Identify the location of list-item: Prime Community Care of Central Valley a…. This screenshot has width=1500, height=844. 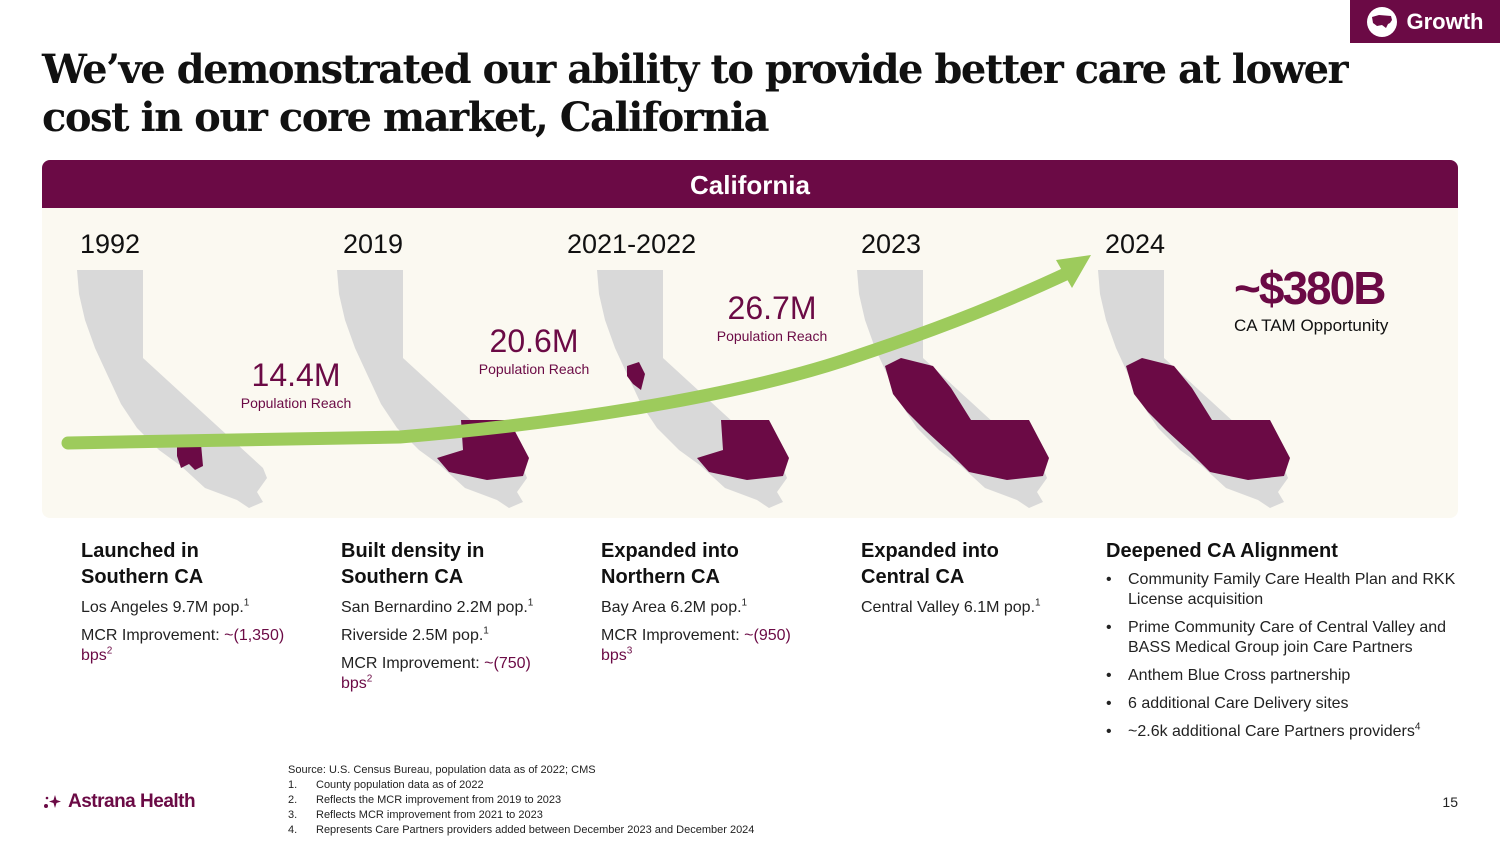
(1281, 638).